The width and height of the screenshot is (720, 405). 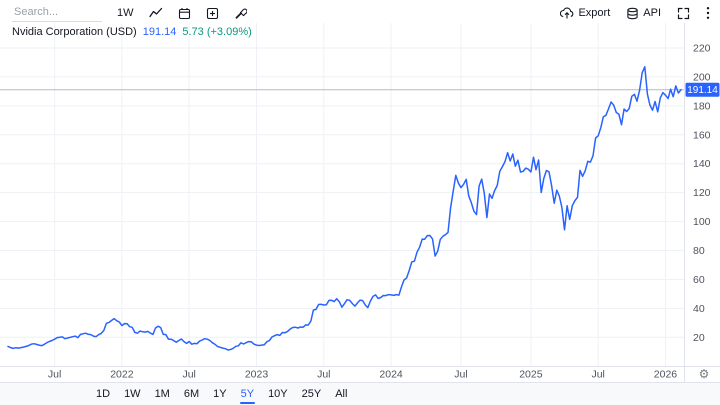 I want to click on api-button: API, so click(x=643, y=13).